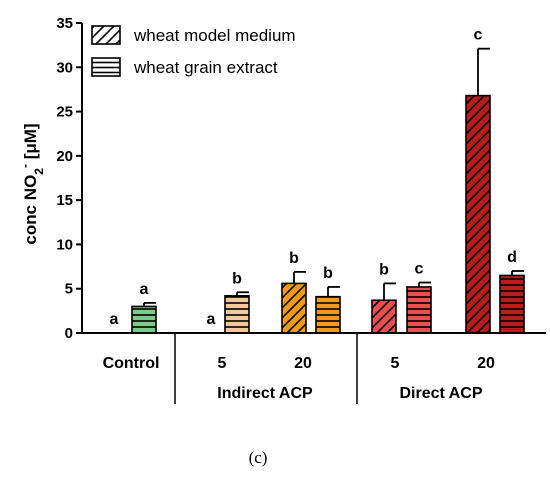  What do you see at coordinates (25, 166) in the screenshot?
I see `y-axis-label-sup: -` at bounding box center [25, 166].